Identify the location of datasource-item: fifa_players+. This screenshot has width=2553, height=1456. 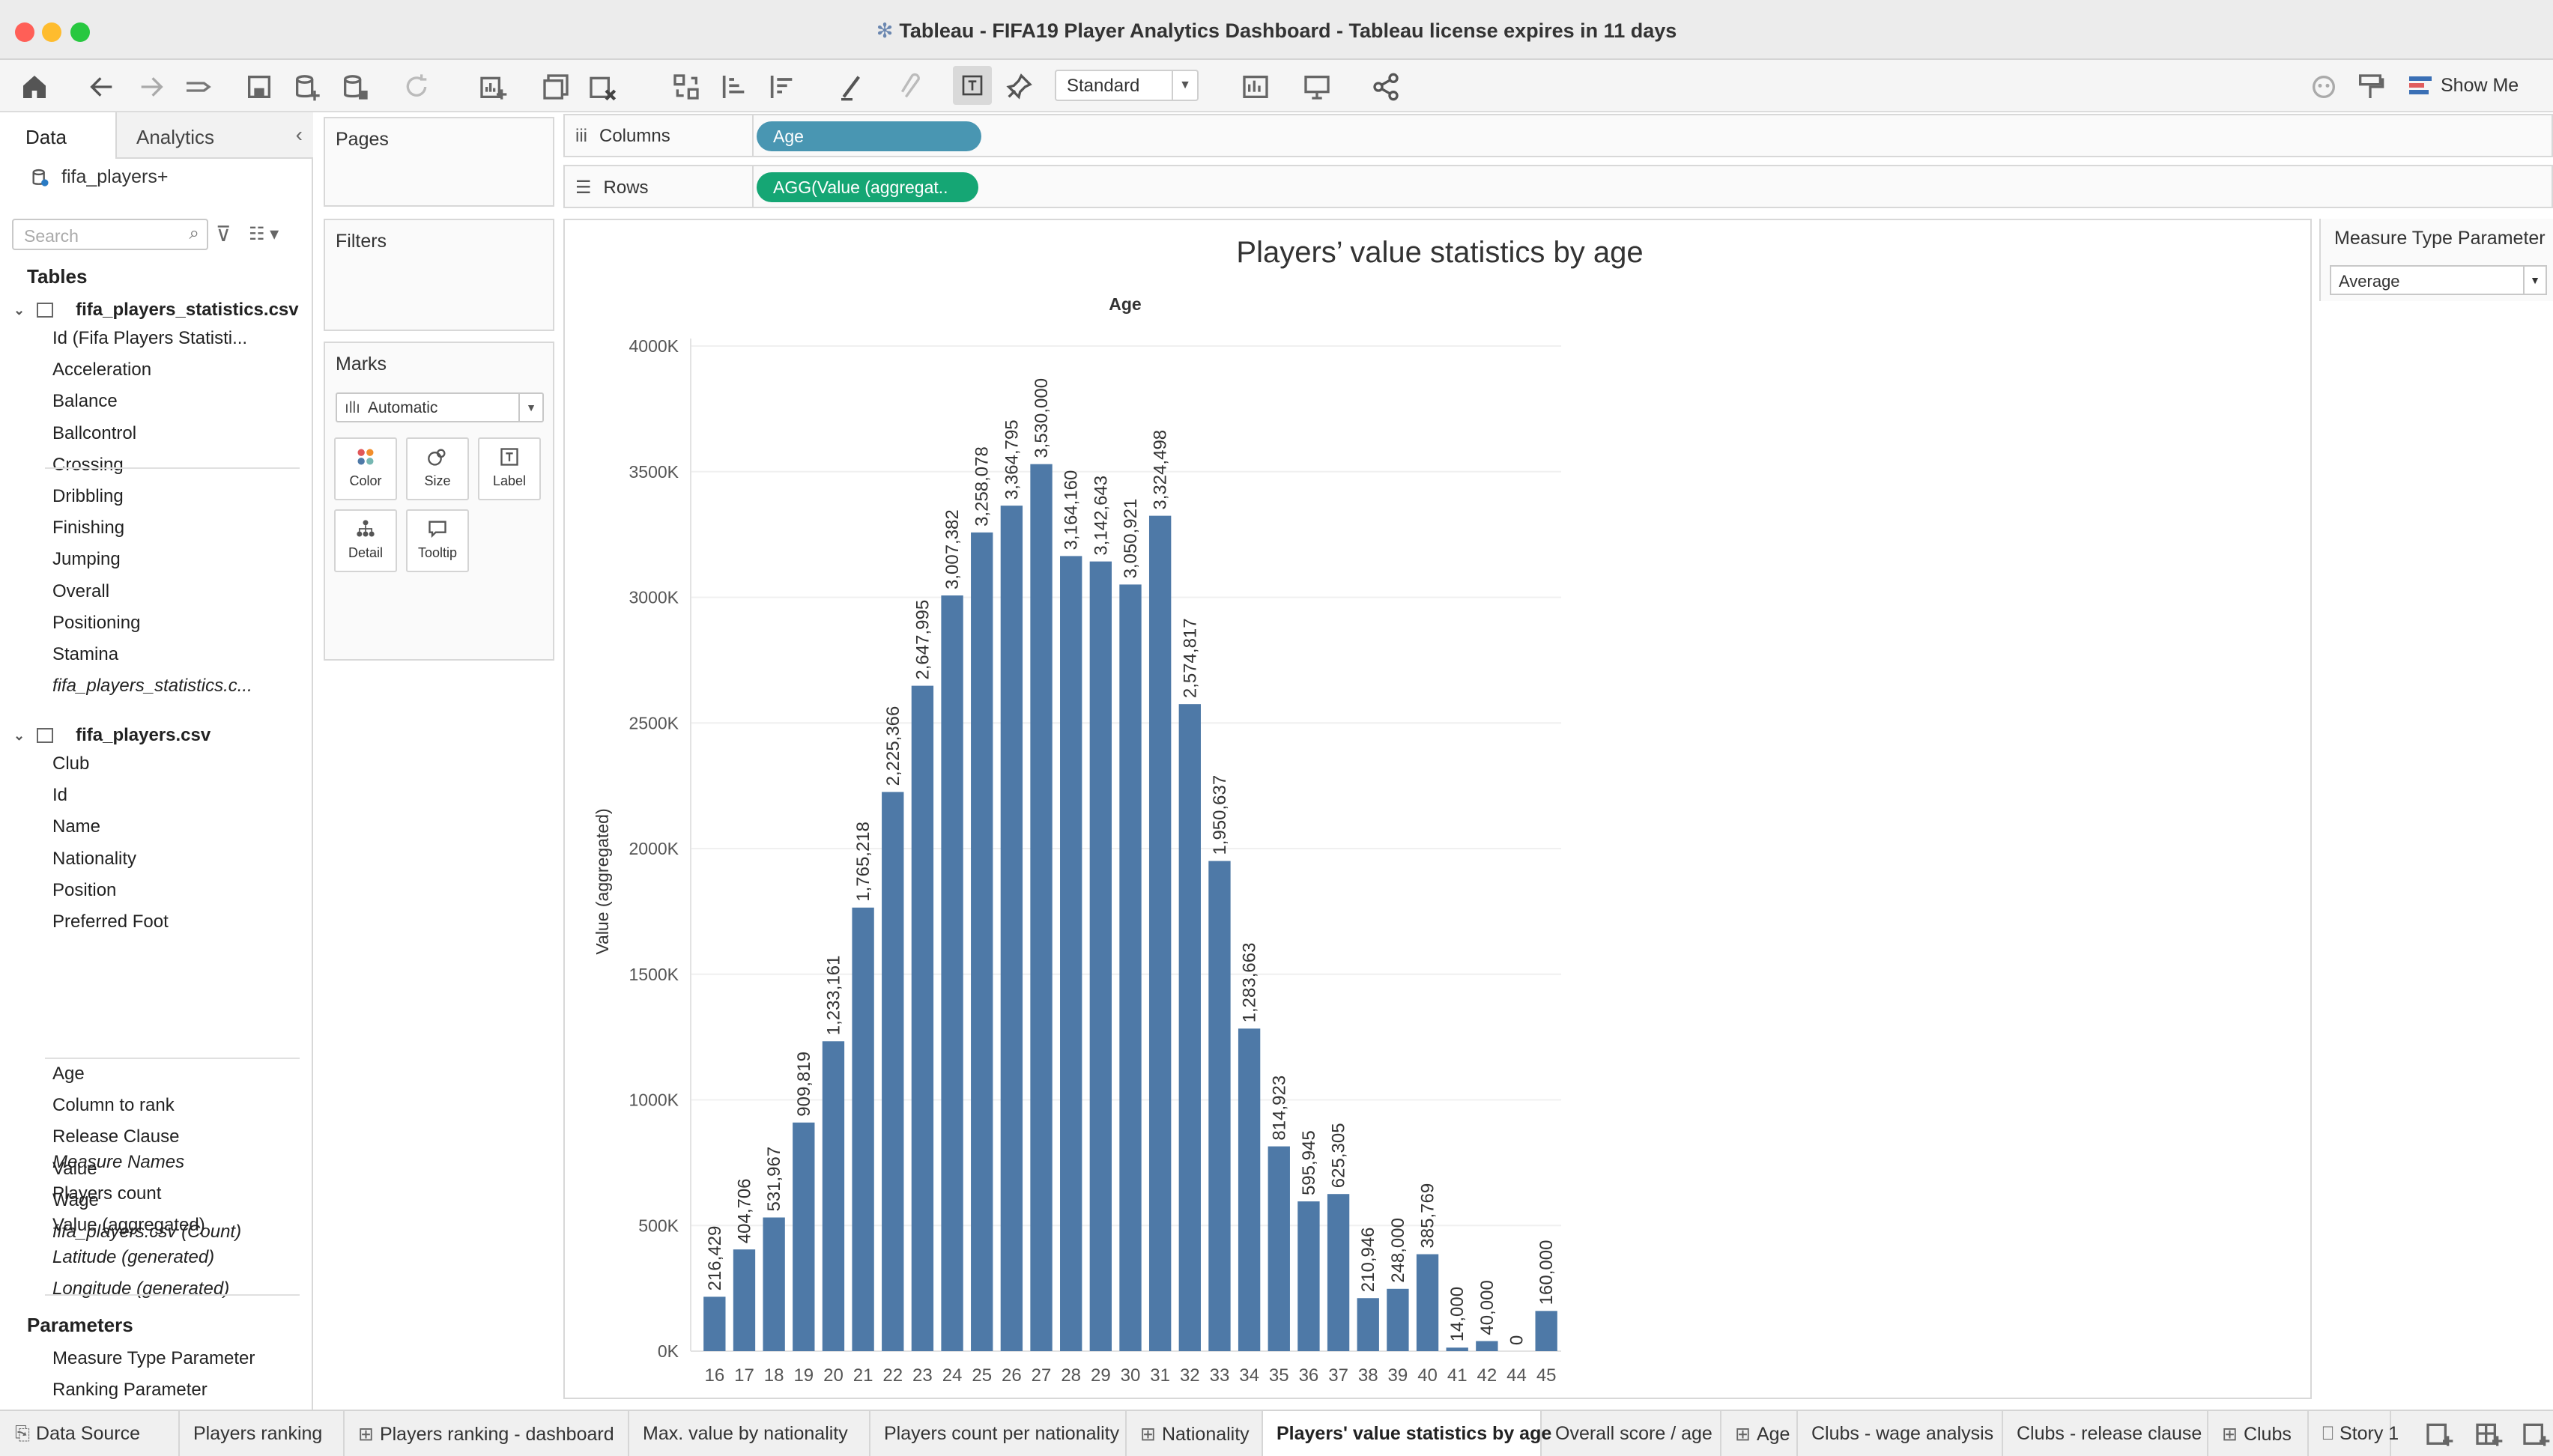
(99, 177).